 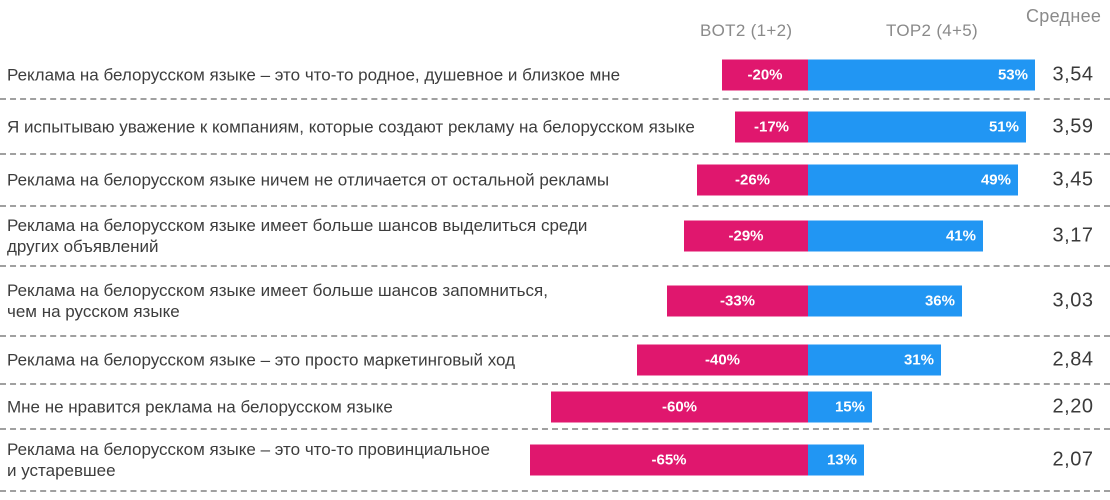 I want to click on bot2-value-label: -60%, so click(x=679, y=406).